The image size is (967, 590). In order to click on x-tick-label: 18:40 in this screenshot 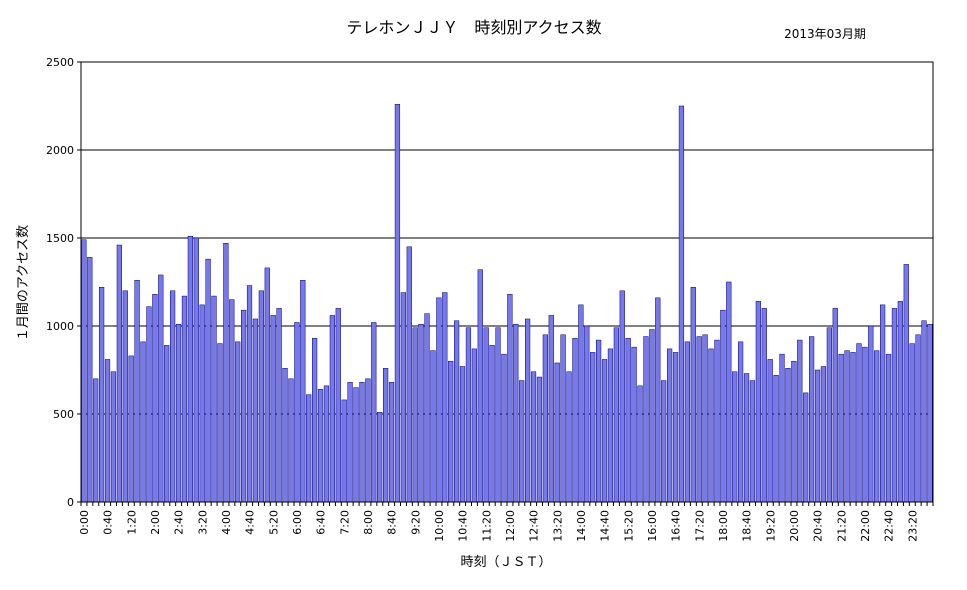, I will do `click(747, 526)`.